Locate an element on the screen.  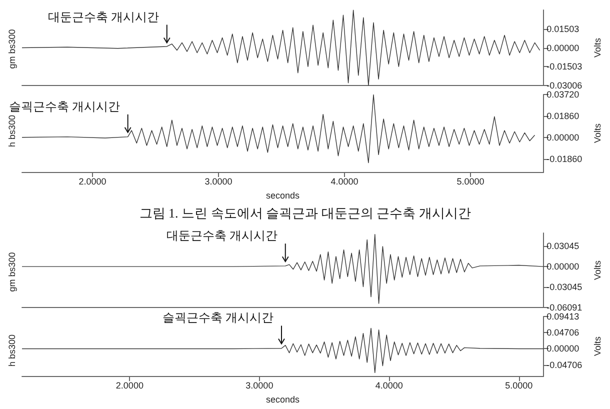
caption: 그림 1. 느린 속도에서 슬괵근과 대둔근의 근수축 개시시간 is located at coordinates (305, 213).